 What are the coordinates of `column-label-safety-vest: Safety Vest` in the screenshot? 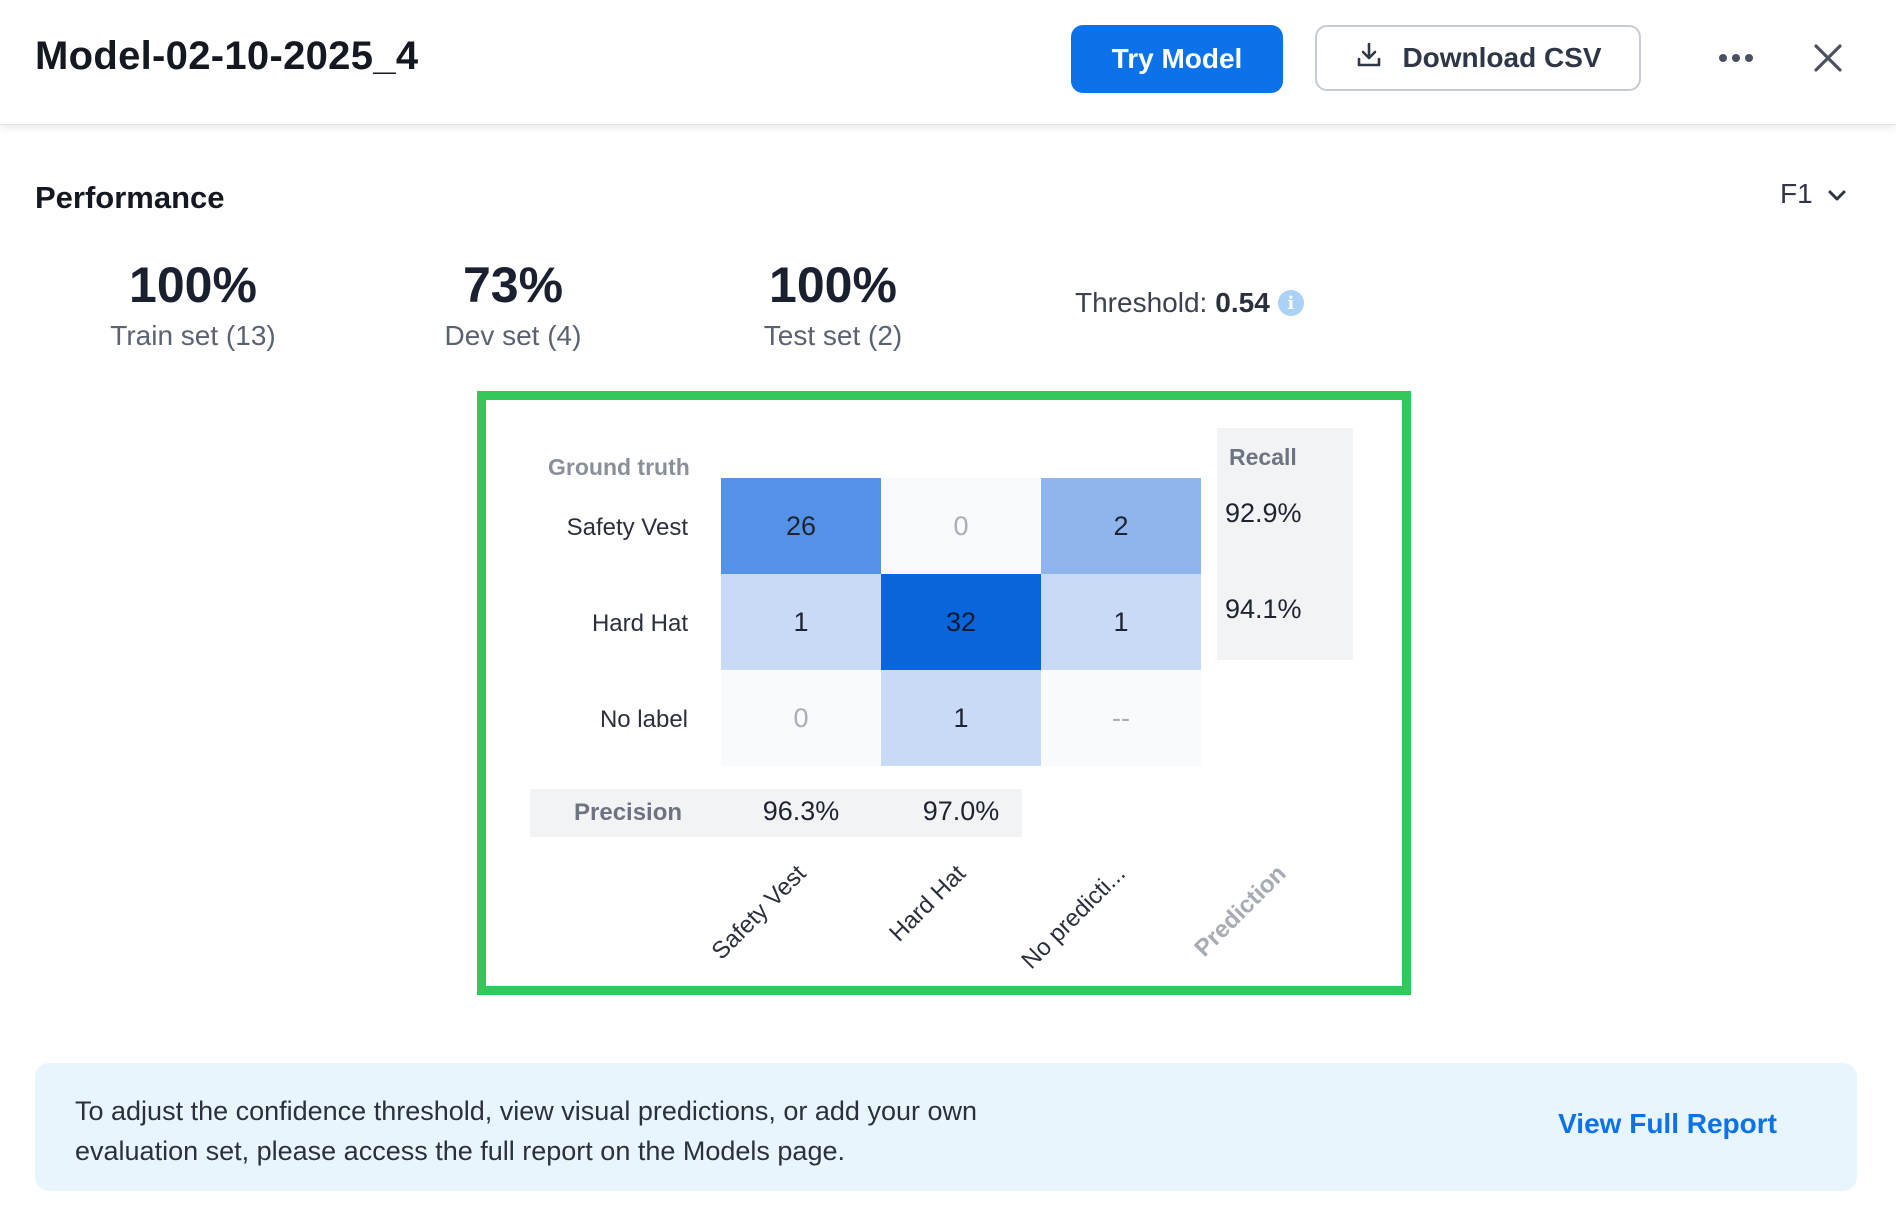 It's located at (759, 912).